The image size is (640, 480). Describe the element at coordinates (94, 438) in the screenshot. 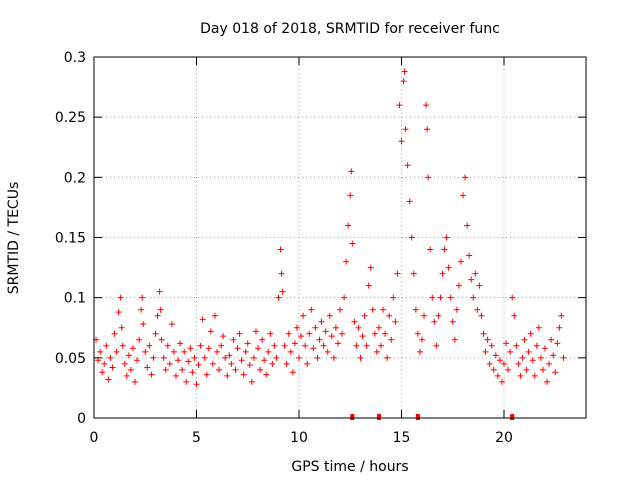

I see `x-tick-label: 0` at that location.